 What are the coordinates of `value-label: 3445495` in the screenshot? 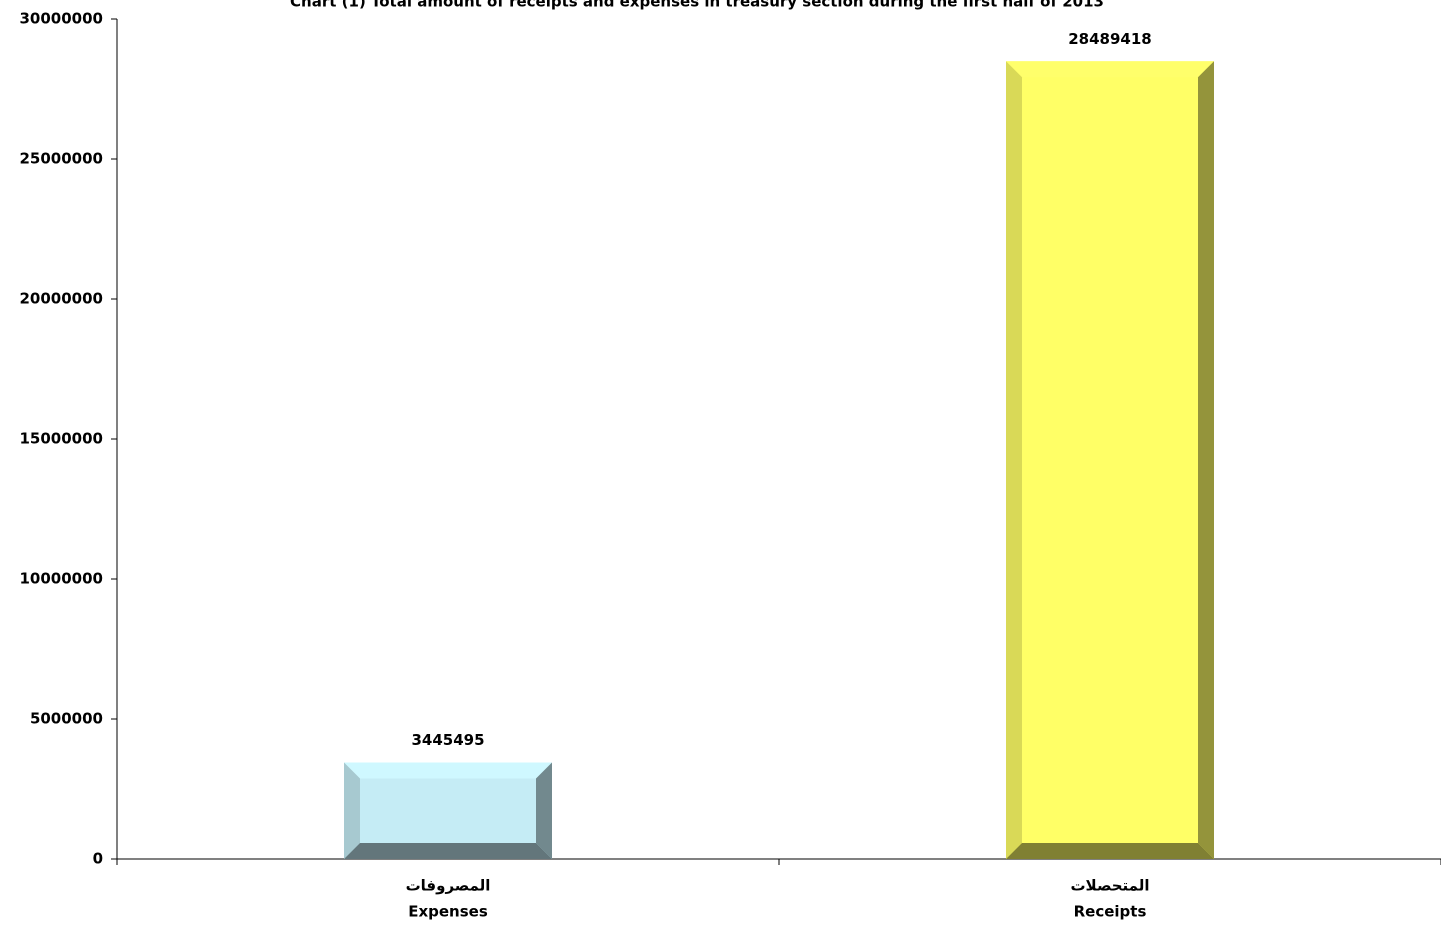 It's located at (447, 740).